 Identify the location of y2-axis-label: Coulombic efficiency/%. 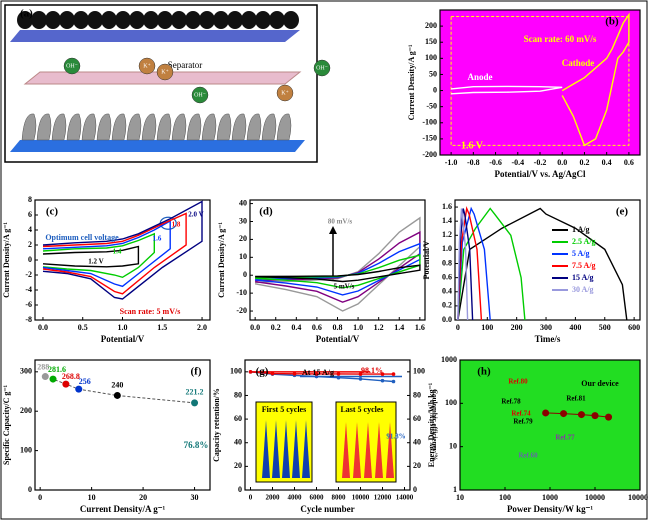
(434, 425).